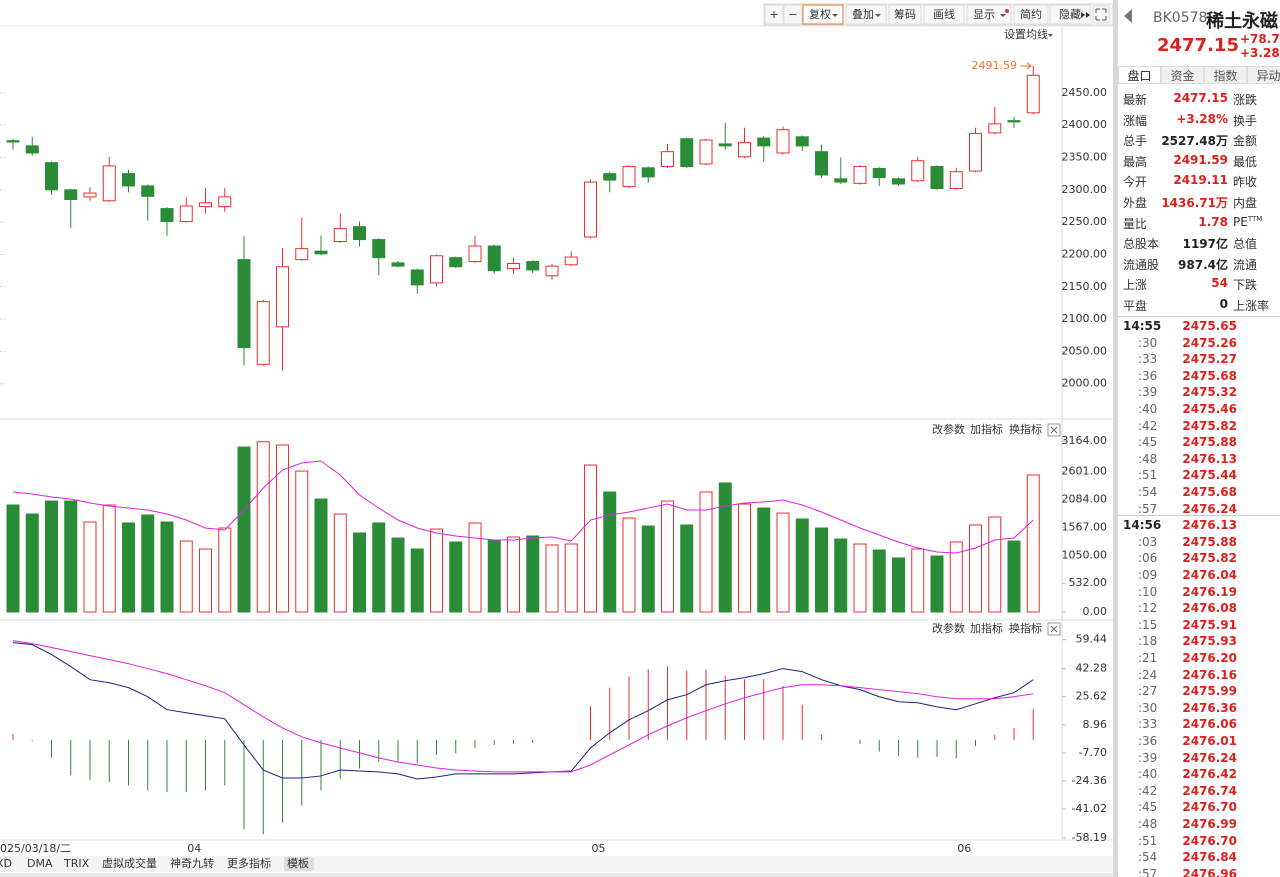 The height and width of the screenshot is (877, 1280). Describe the element at coordinates (1223, 304) in the screenshot. I see `stat-value: 0` at that location.